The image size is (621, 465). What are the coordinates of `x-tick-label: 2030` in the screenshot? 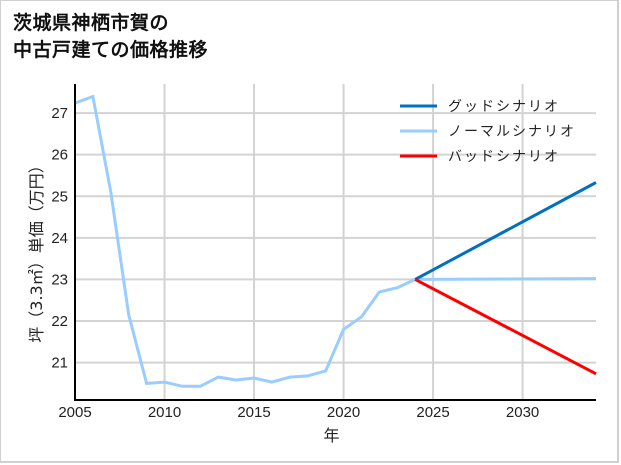 It's located at (522, 412).